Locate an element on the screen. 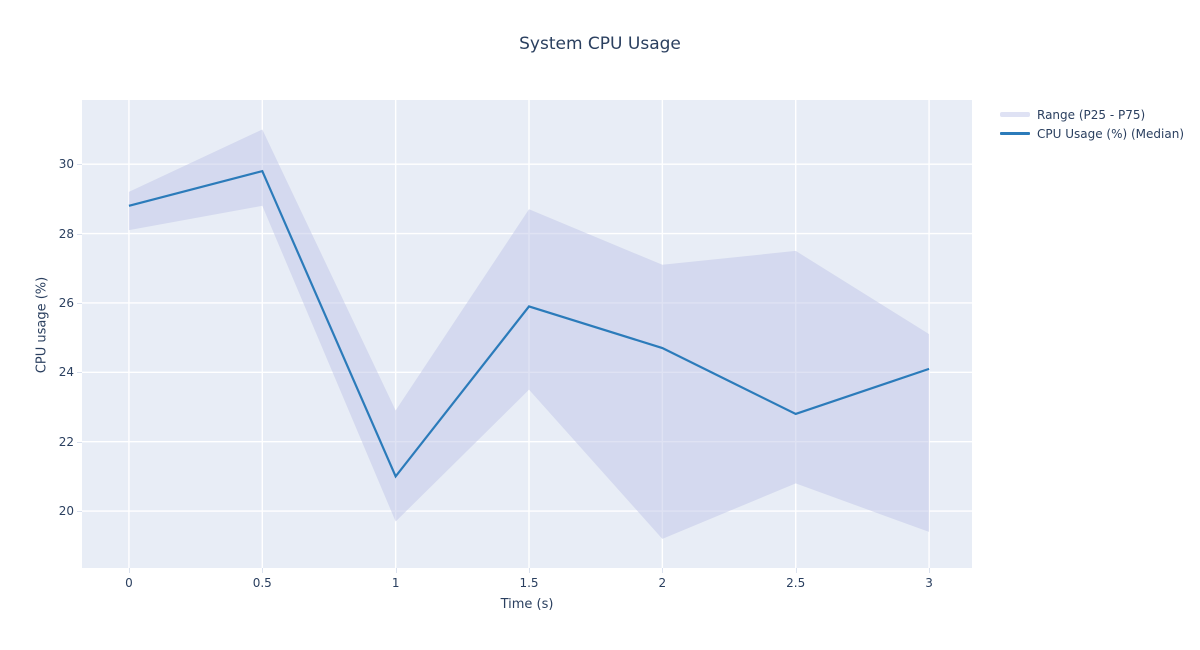  x-axis-title: Time (s) is located at coordinates (527, 604).